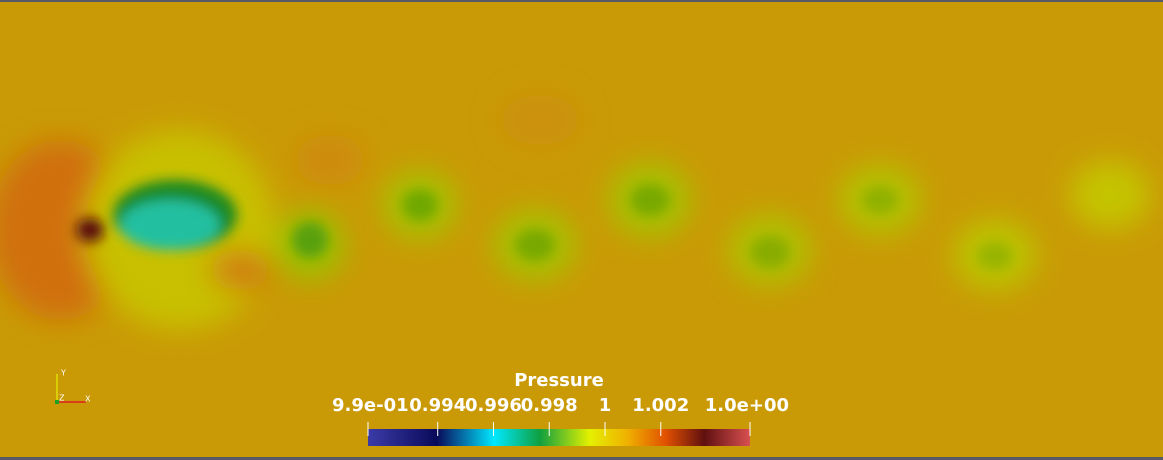 Image resolution: width=1163 pixels, height=460 pixels. What do you see at coordinates (581, 458) in the screenshot?
I see `bottom-border` at bounding box center [581, 458].